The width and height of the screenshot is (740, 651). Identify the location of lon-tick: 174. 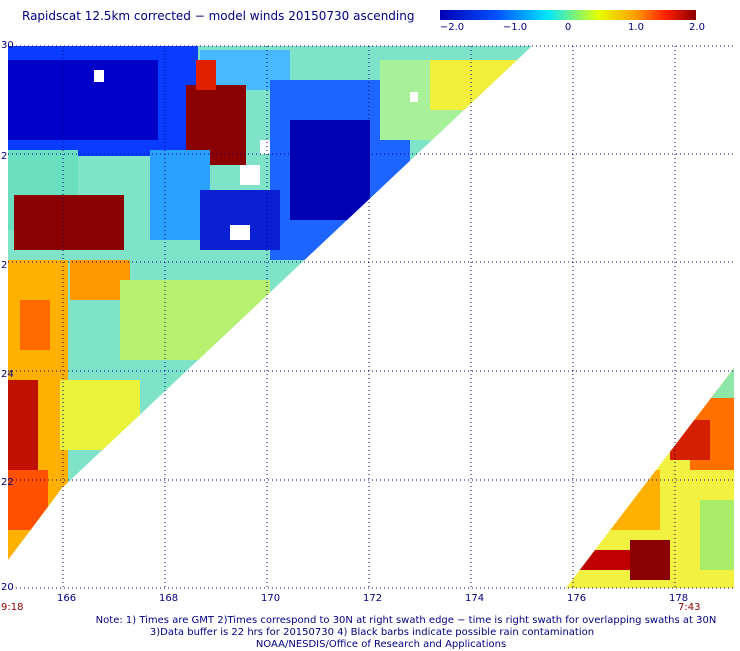
(474, 598).